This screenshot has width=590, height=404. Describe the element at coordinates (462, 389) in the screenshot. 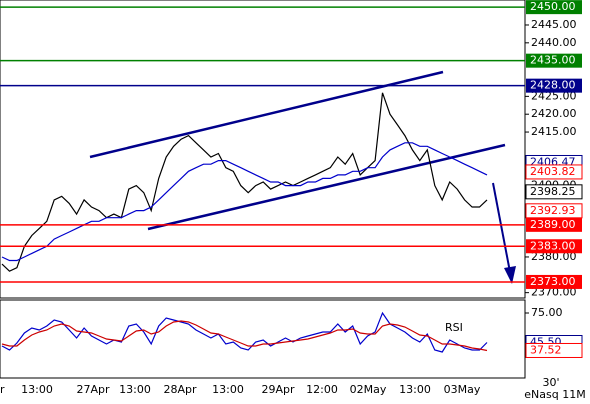

I see `x-tick-label: 03May` at that location.